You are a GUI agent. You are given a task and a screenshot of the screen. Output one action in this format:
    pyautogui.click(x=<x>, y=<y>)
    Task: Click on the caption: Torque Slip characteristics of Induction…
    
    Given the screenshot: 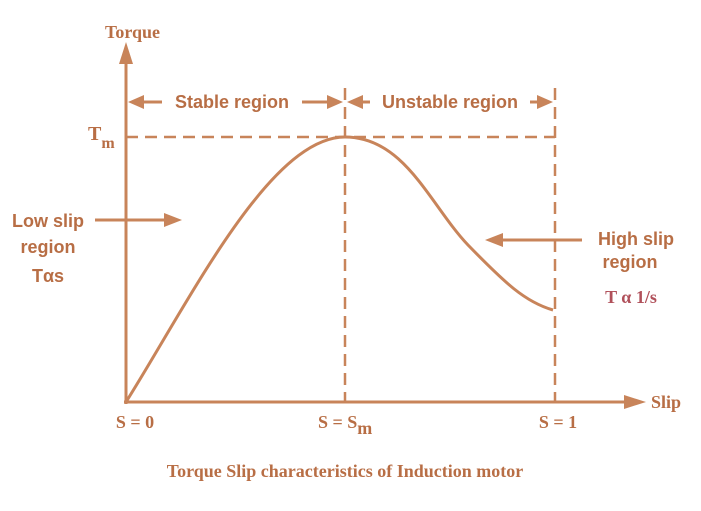 What is the action you would take?
    pyautogui.click(x=345, y=471)
    